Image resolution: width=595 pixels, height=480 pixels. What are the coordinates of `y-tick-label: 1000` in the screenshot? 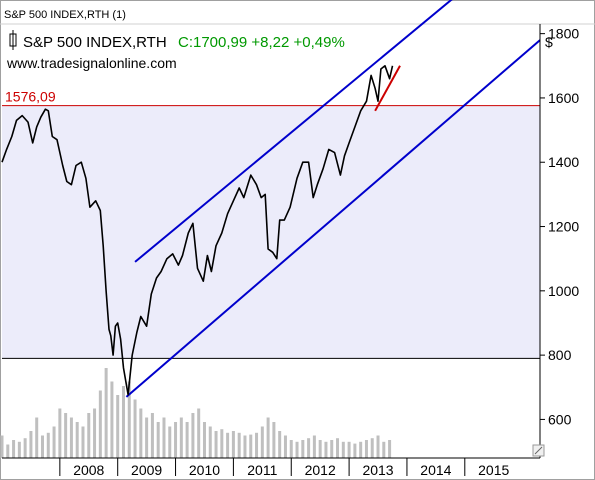 It's located at (563, 291).